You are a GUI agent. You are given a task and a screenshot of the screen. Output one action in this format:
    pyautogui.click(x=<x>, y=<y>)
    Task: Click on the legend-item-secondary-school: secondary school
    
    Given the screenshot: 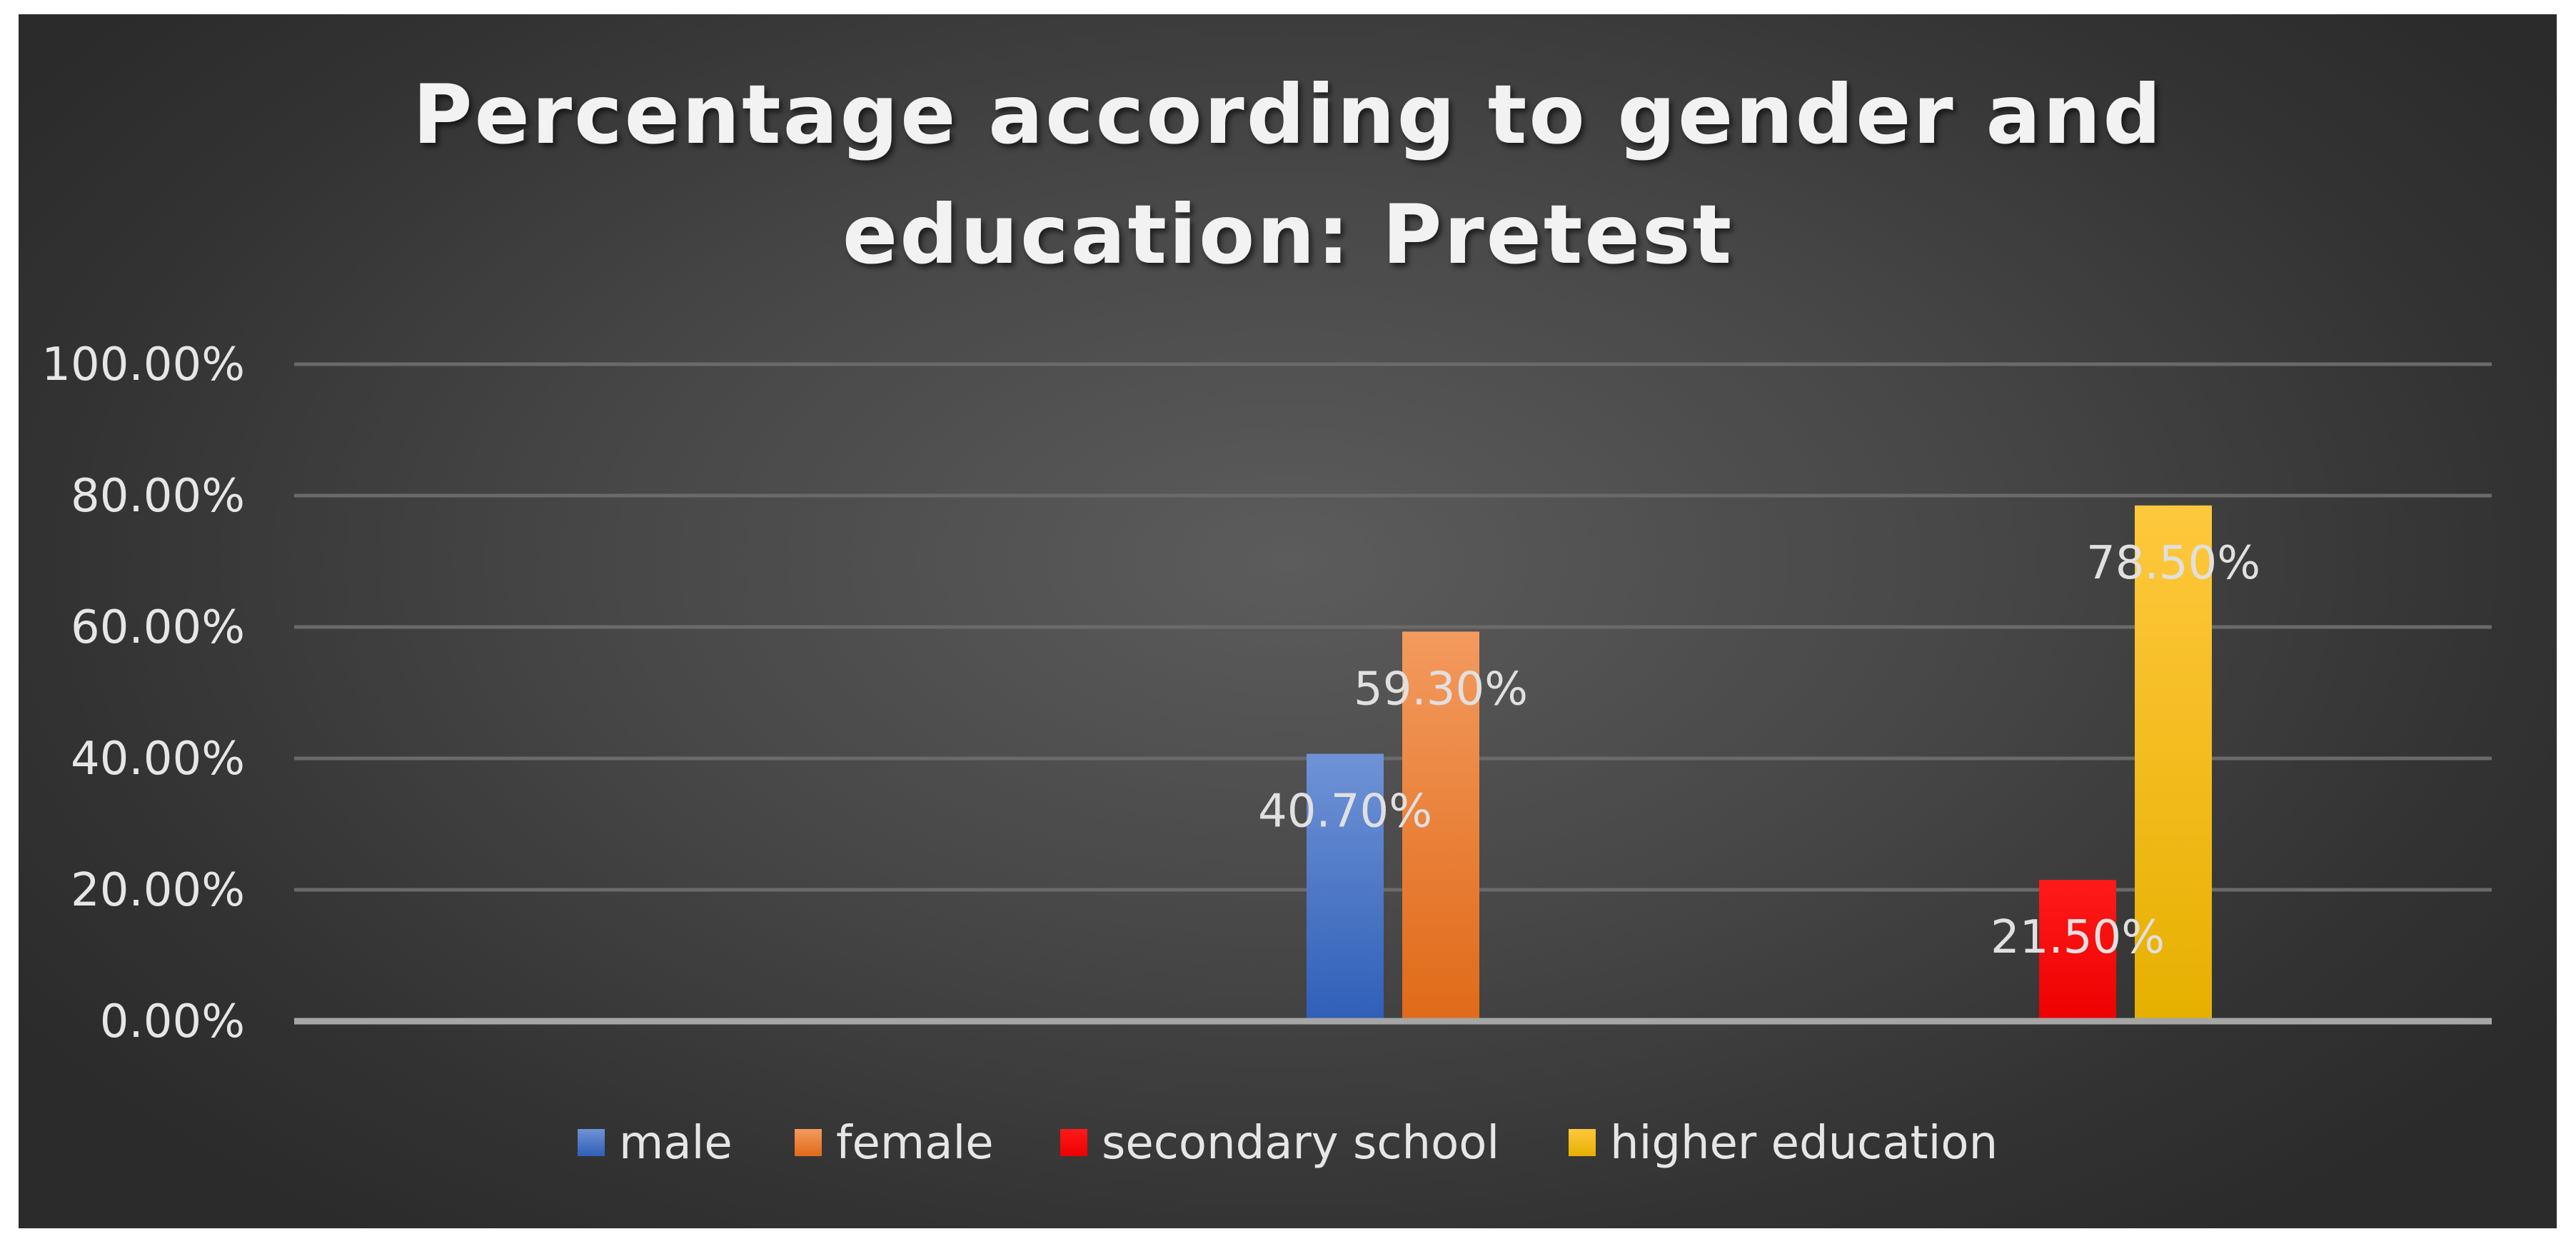 What is the action you would take?
    pyautogui.click(x=1280, y=1143)
    